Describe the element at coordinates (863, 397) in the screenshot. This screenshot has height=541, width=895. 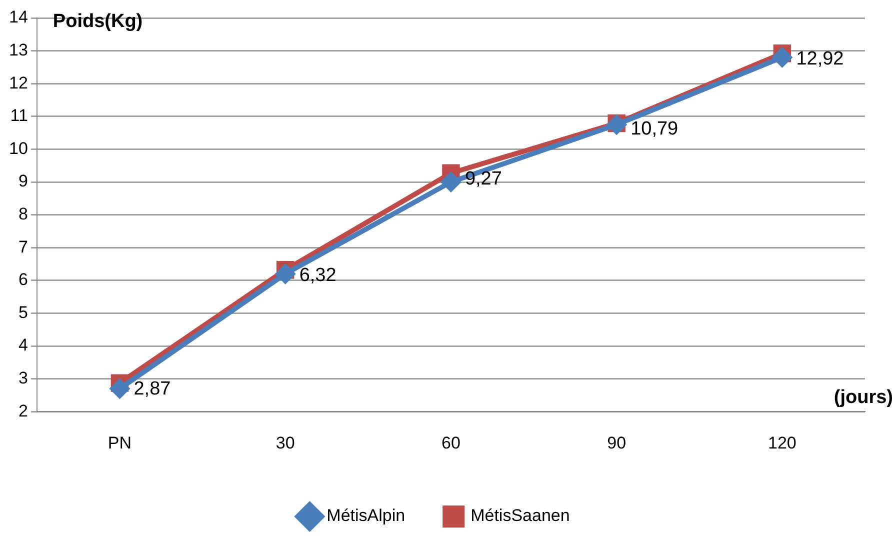
I see `x-axis-title: (jours)` at that location.